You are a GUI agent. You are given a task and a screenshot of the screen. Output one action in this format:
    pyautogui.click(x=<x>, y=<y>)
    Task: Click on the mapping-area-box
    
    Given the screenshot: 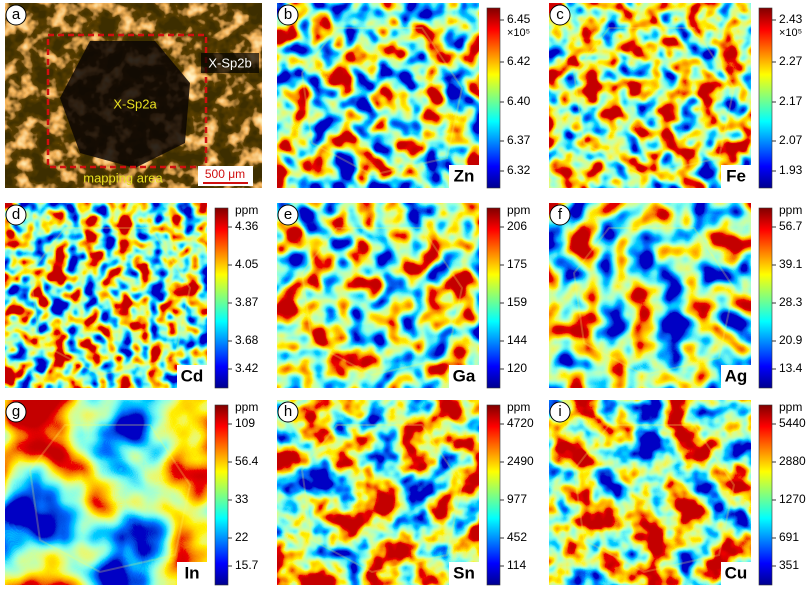 What is the action you would take?
    pyautogui.click(x=127, y=101)
    